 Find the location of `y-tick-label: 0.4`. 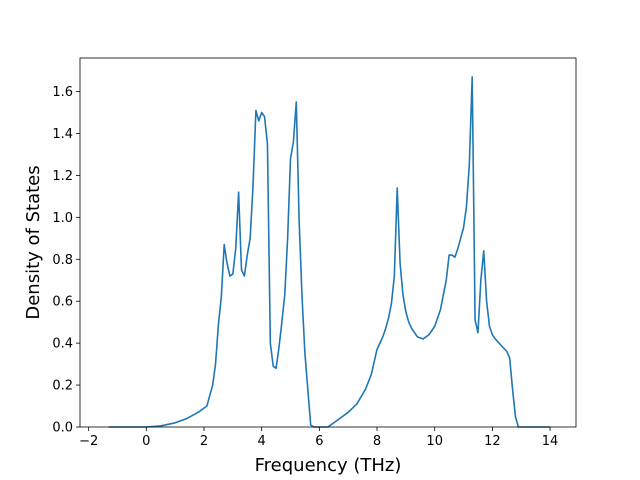

y-tick-label: 0.4 is located at coordinates (62, 344).